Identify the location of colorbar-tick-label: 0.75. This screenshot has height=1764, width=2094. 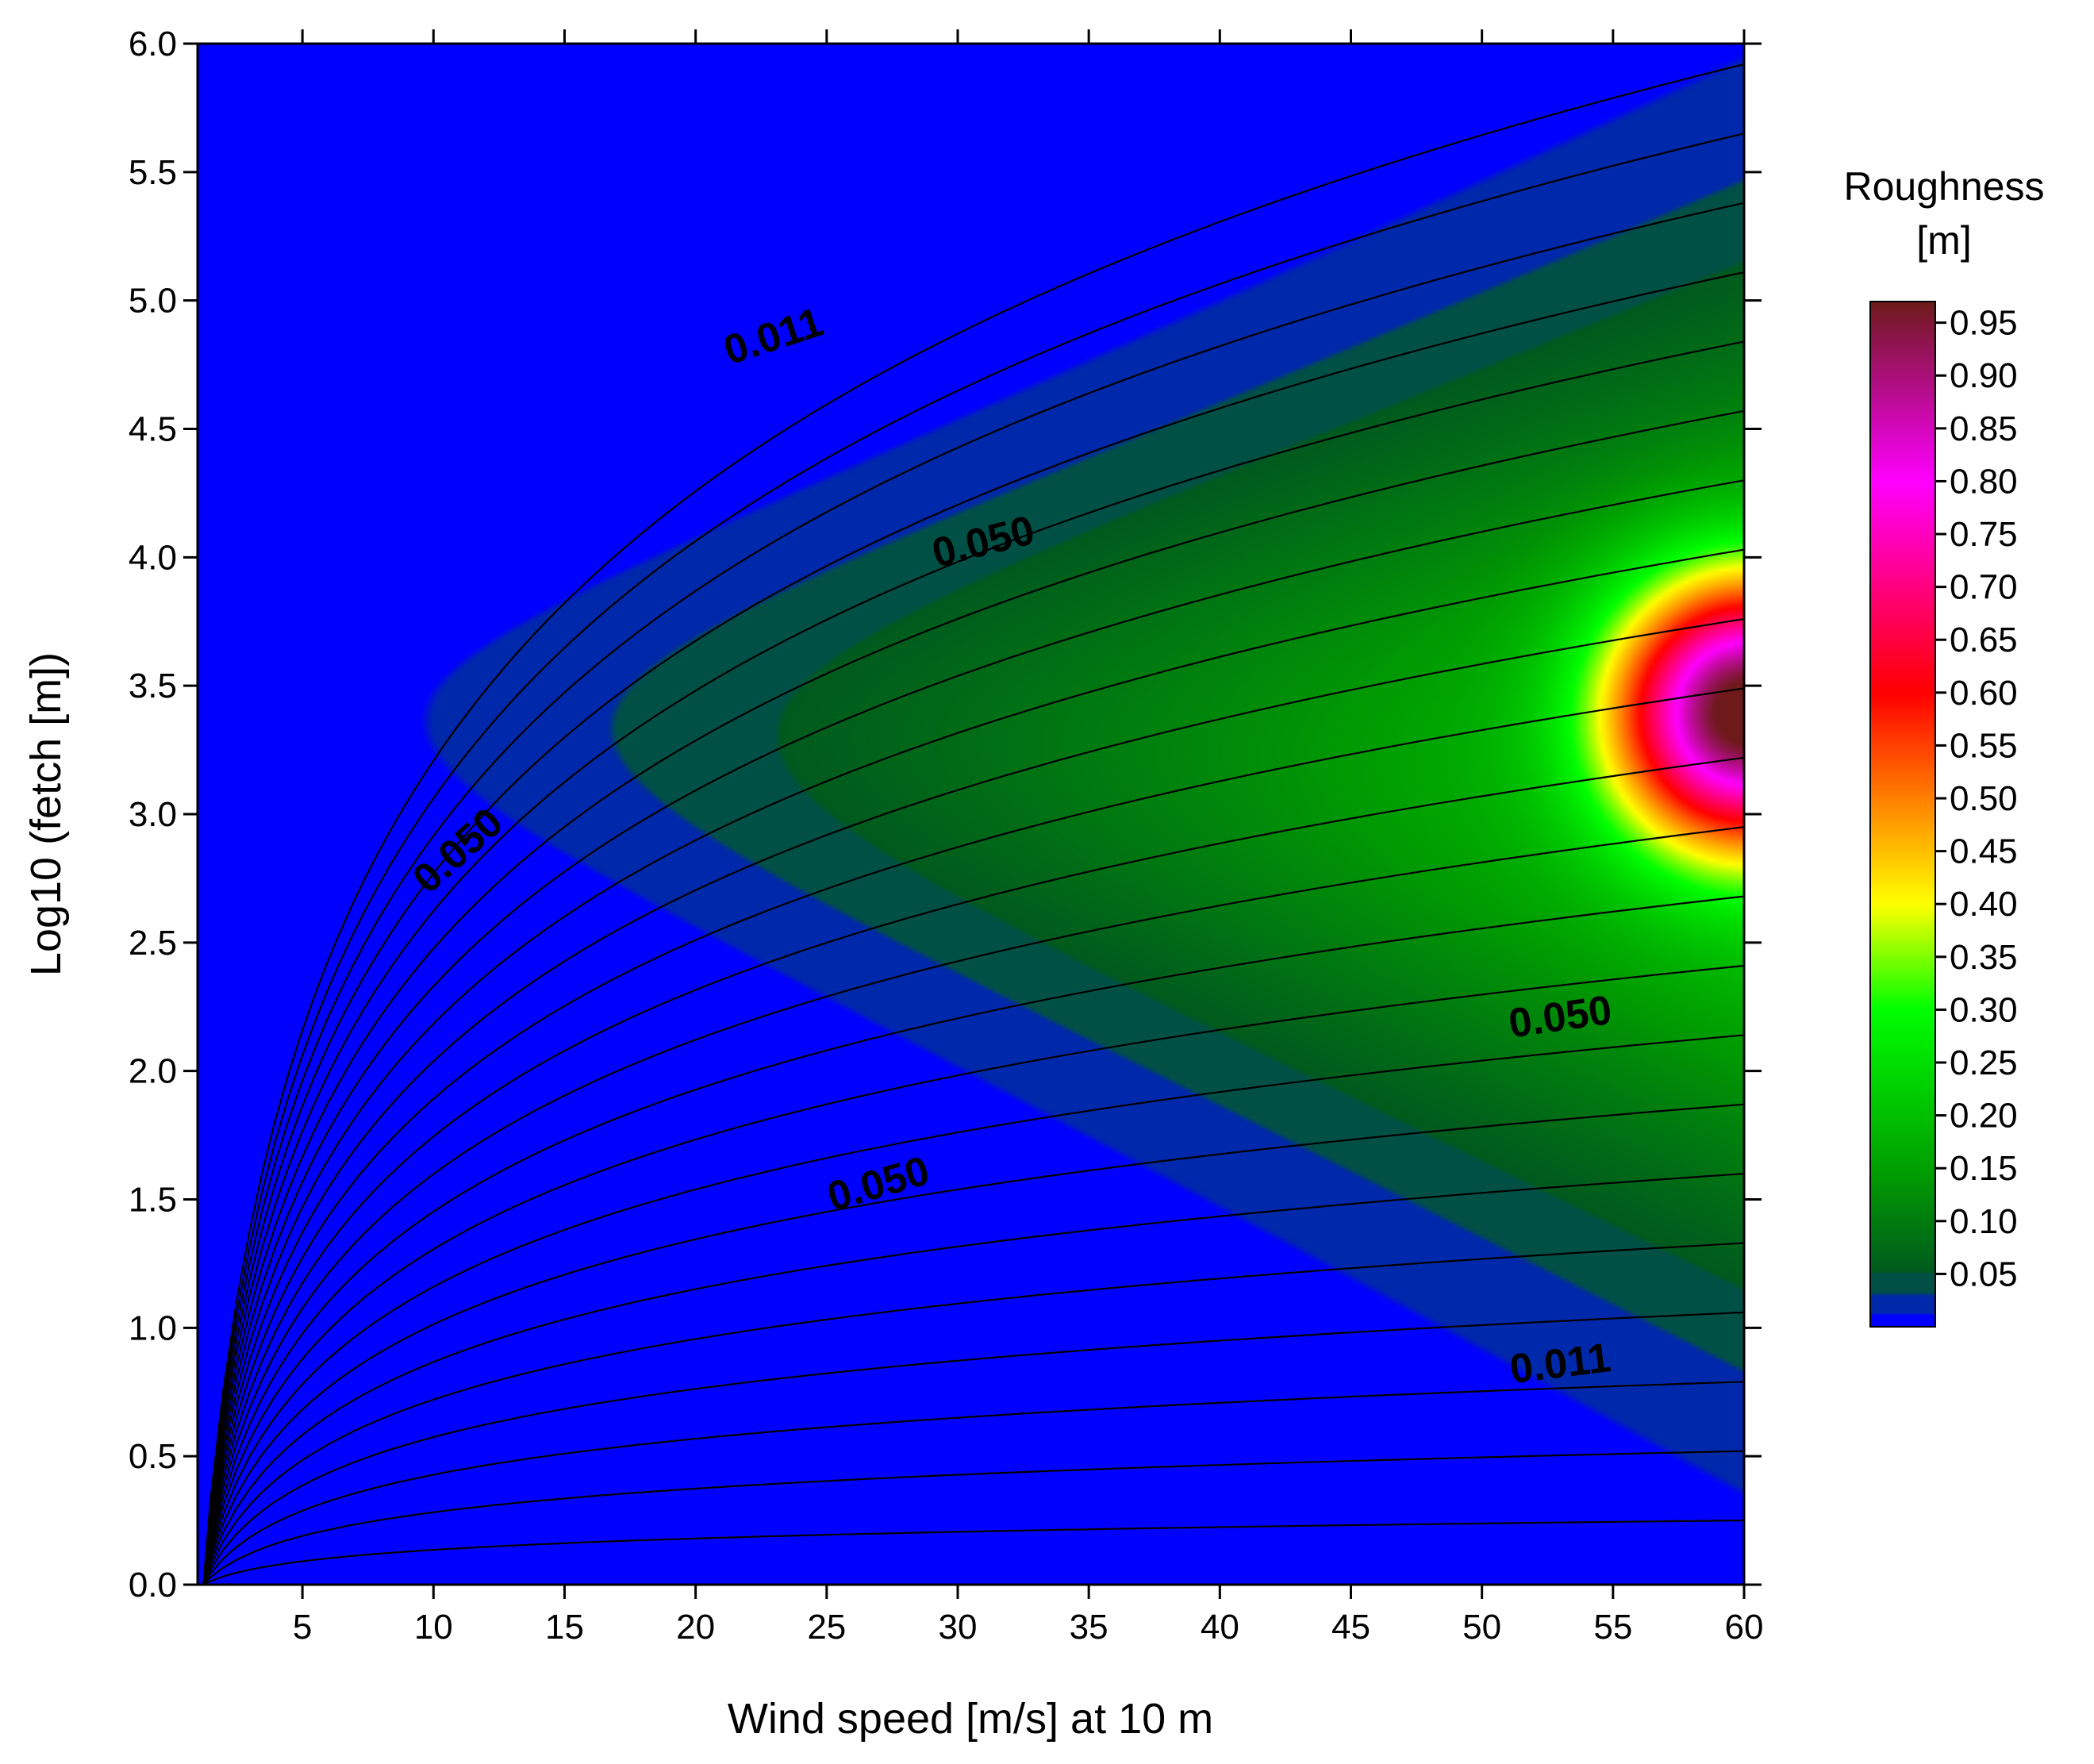
(1984, 534).